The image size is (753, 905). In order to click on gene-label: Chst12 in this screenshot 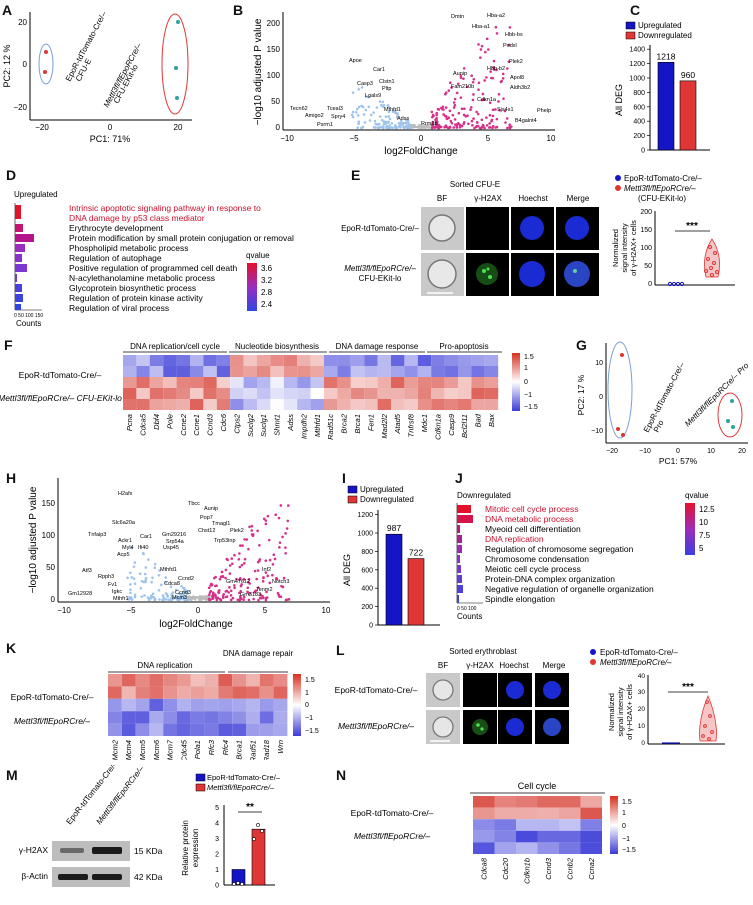, I will do `click(206, 531)`.